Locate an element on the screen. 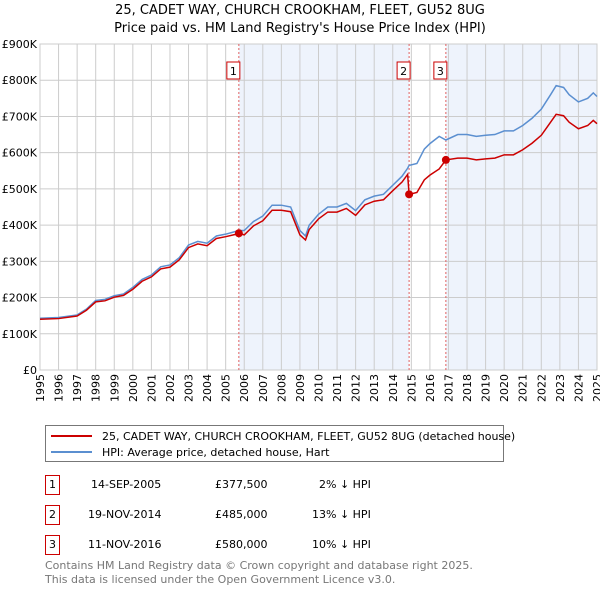 The width and height of the screenshot is (600, 590). x-tick-label: 2001 is located at coordinates (151, 388).